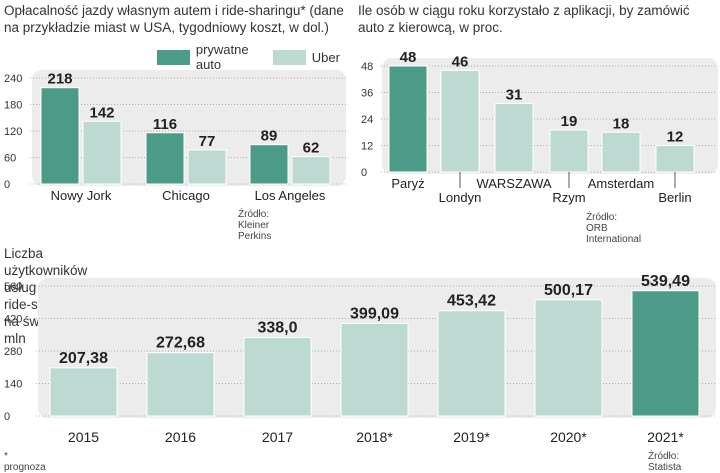 The width and height of the screenshot is (720, 473). What do you see at coordinates (513, 183) in the screenshot?
I see `x-category-label: WARSZAWA` at bounding box center [513, 183].